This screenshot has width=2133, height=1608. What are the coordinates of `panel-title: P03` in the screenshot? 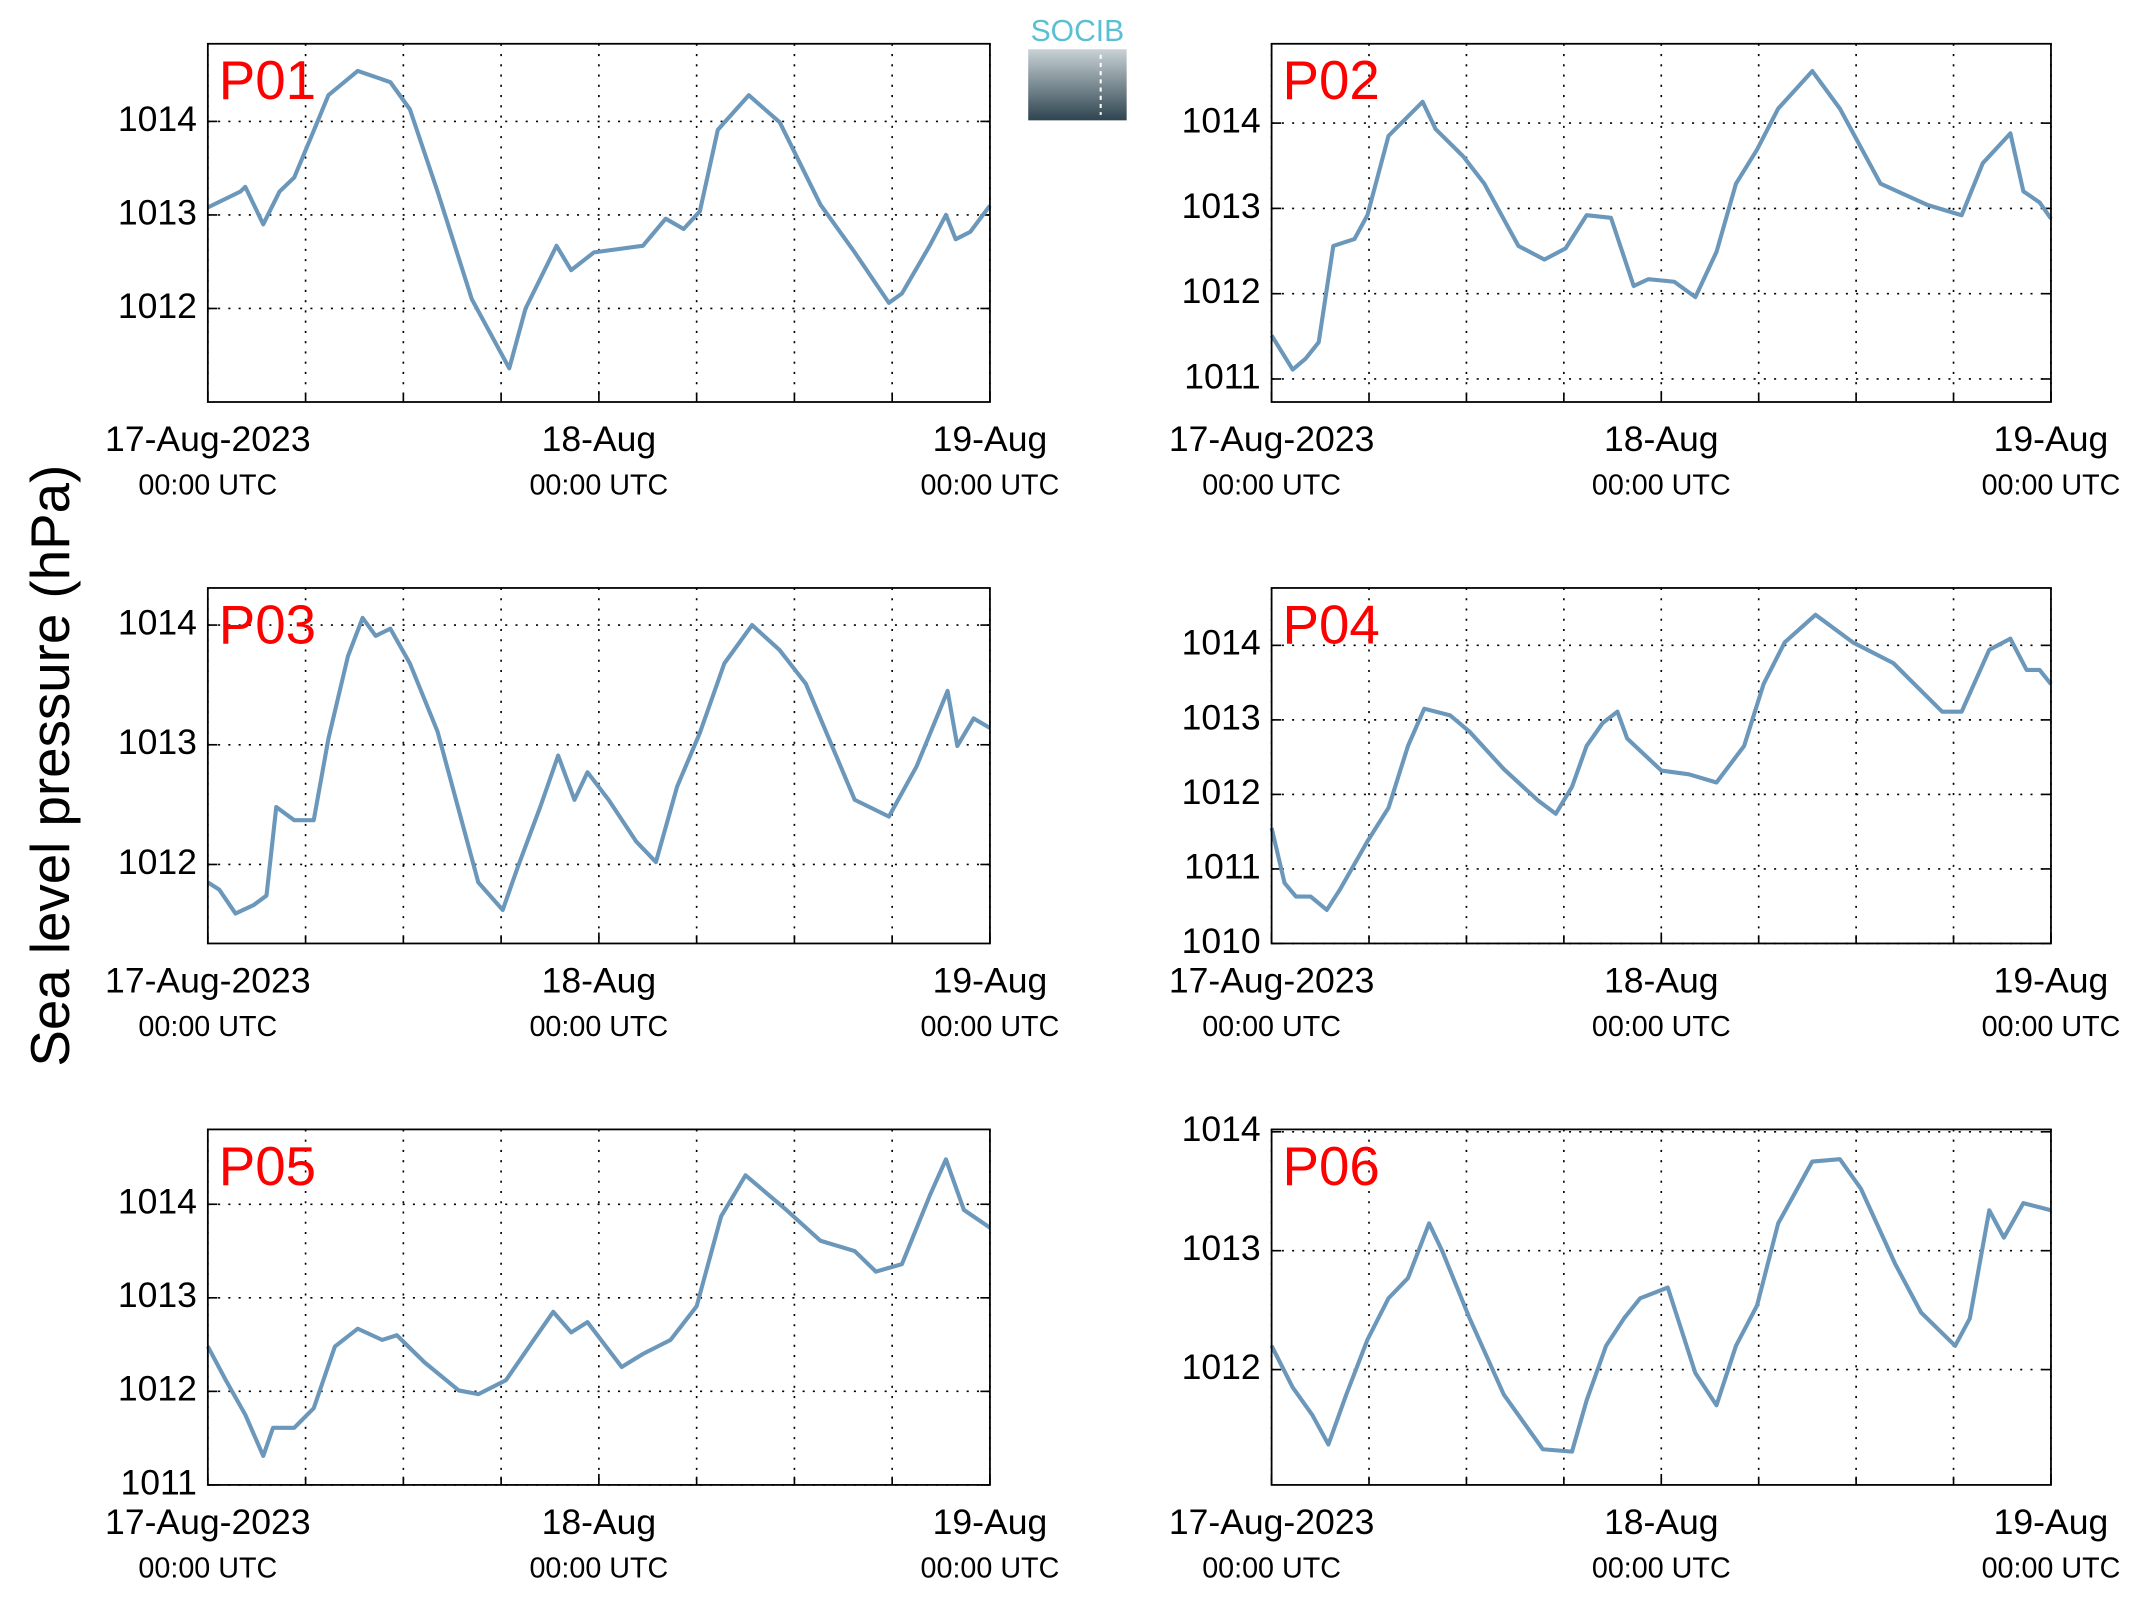 It's located at (267, 624).